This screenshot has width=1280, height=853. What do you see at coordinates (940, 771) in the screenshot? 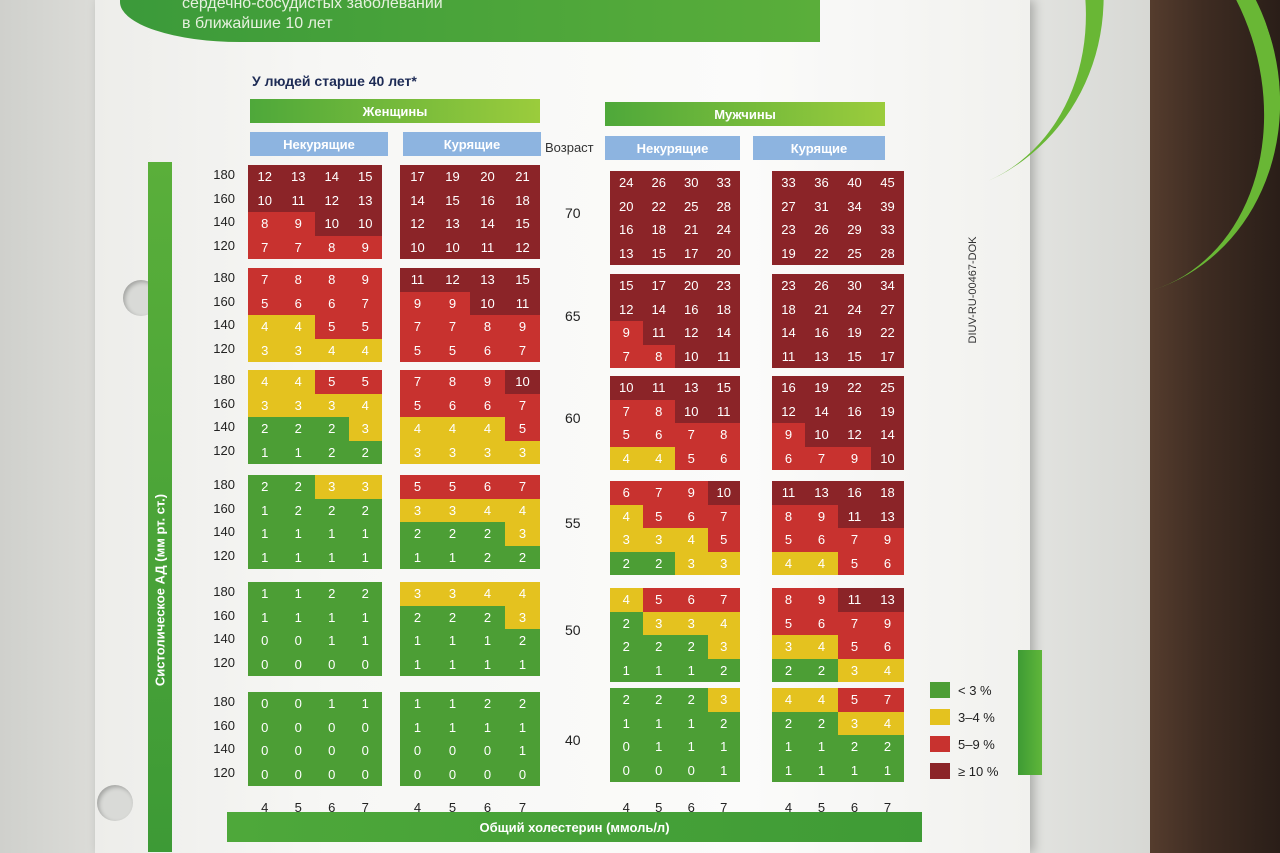
I see `legend-swatch` at bounding box center [940, 771].